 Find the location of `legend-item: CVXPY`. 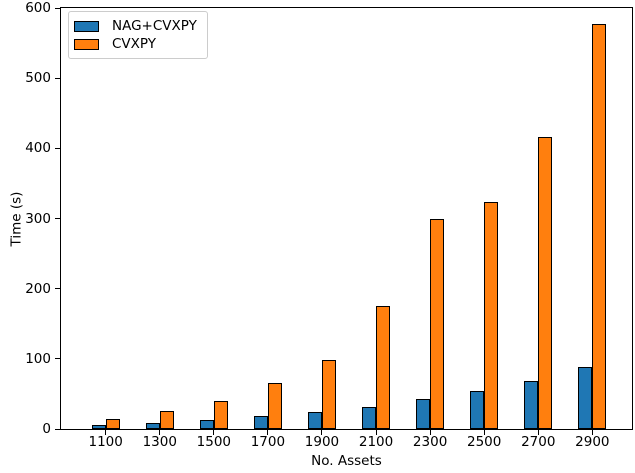

legend-item: CVXPY is located at coordinates (135, 44).